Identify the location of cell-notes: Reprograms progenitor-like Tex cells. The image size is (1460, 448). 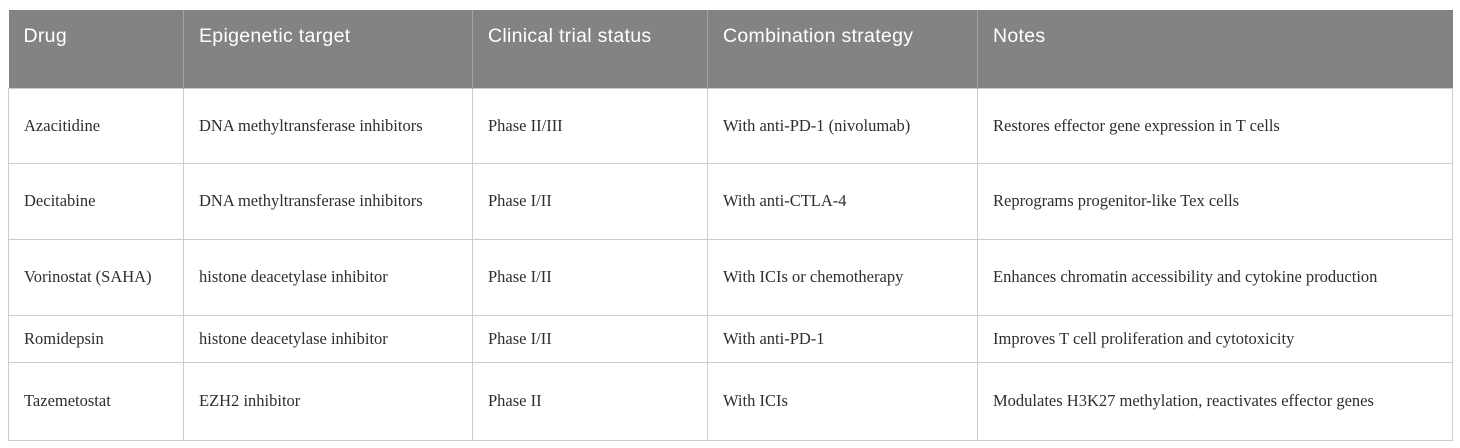
(1215, 201).